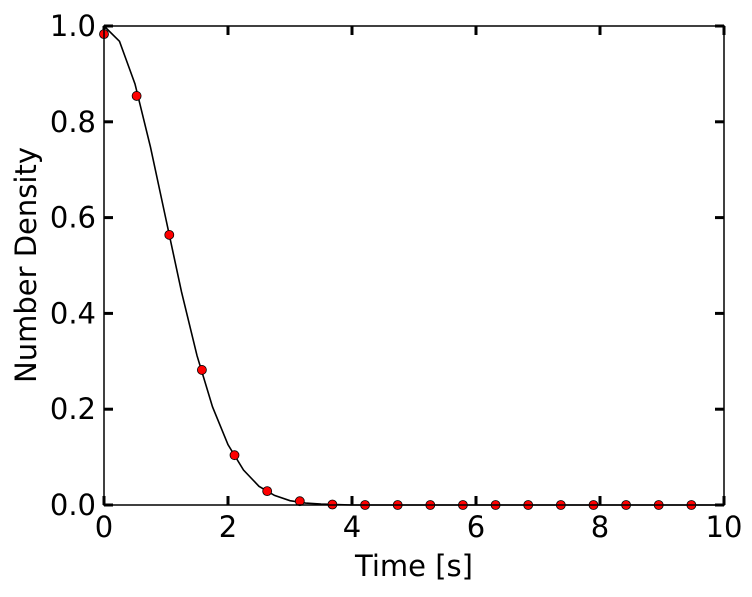 The height and width of the screenshot is (597, 752). What do you see at coordinates (228, 527) in the screenshot?
I see `x-tick-label: 2` at bounding box center [228, 527].